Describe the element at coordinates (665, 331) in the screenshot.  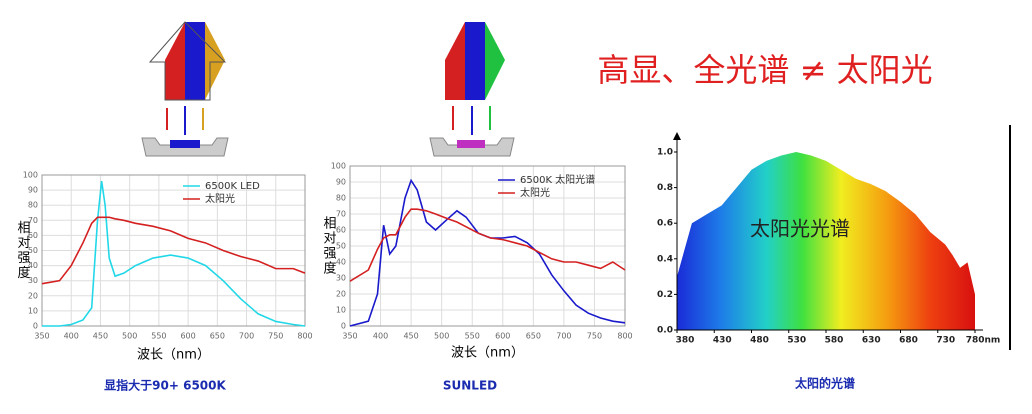
I see `y-tick-label: 0.0` at that location.